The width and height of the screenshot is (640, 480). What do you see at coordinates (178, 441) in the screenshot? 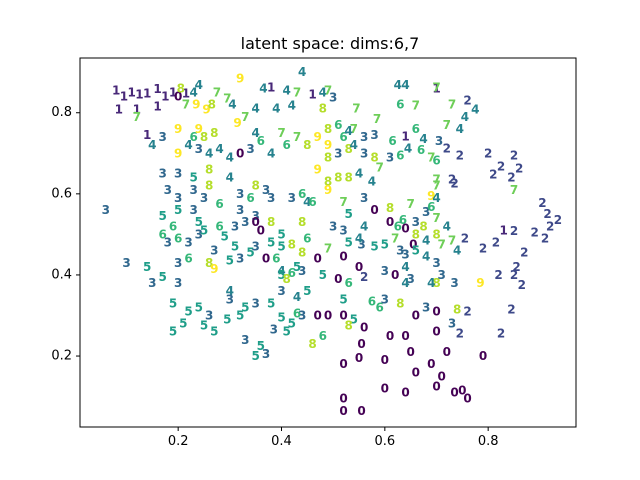
I see `x-tick-label: 0.2` at bounding box center [178, 441].